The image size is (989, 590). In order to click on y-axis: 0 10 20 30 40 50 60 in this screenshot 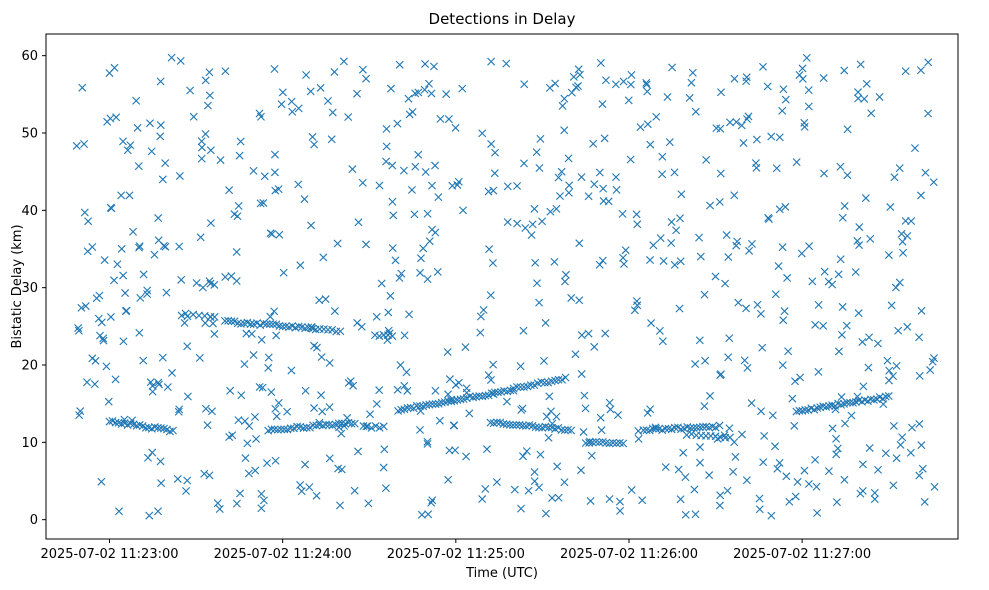, I will do `click(33, 288)`.